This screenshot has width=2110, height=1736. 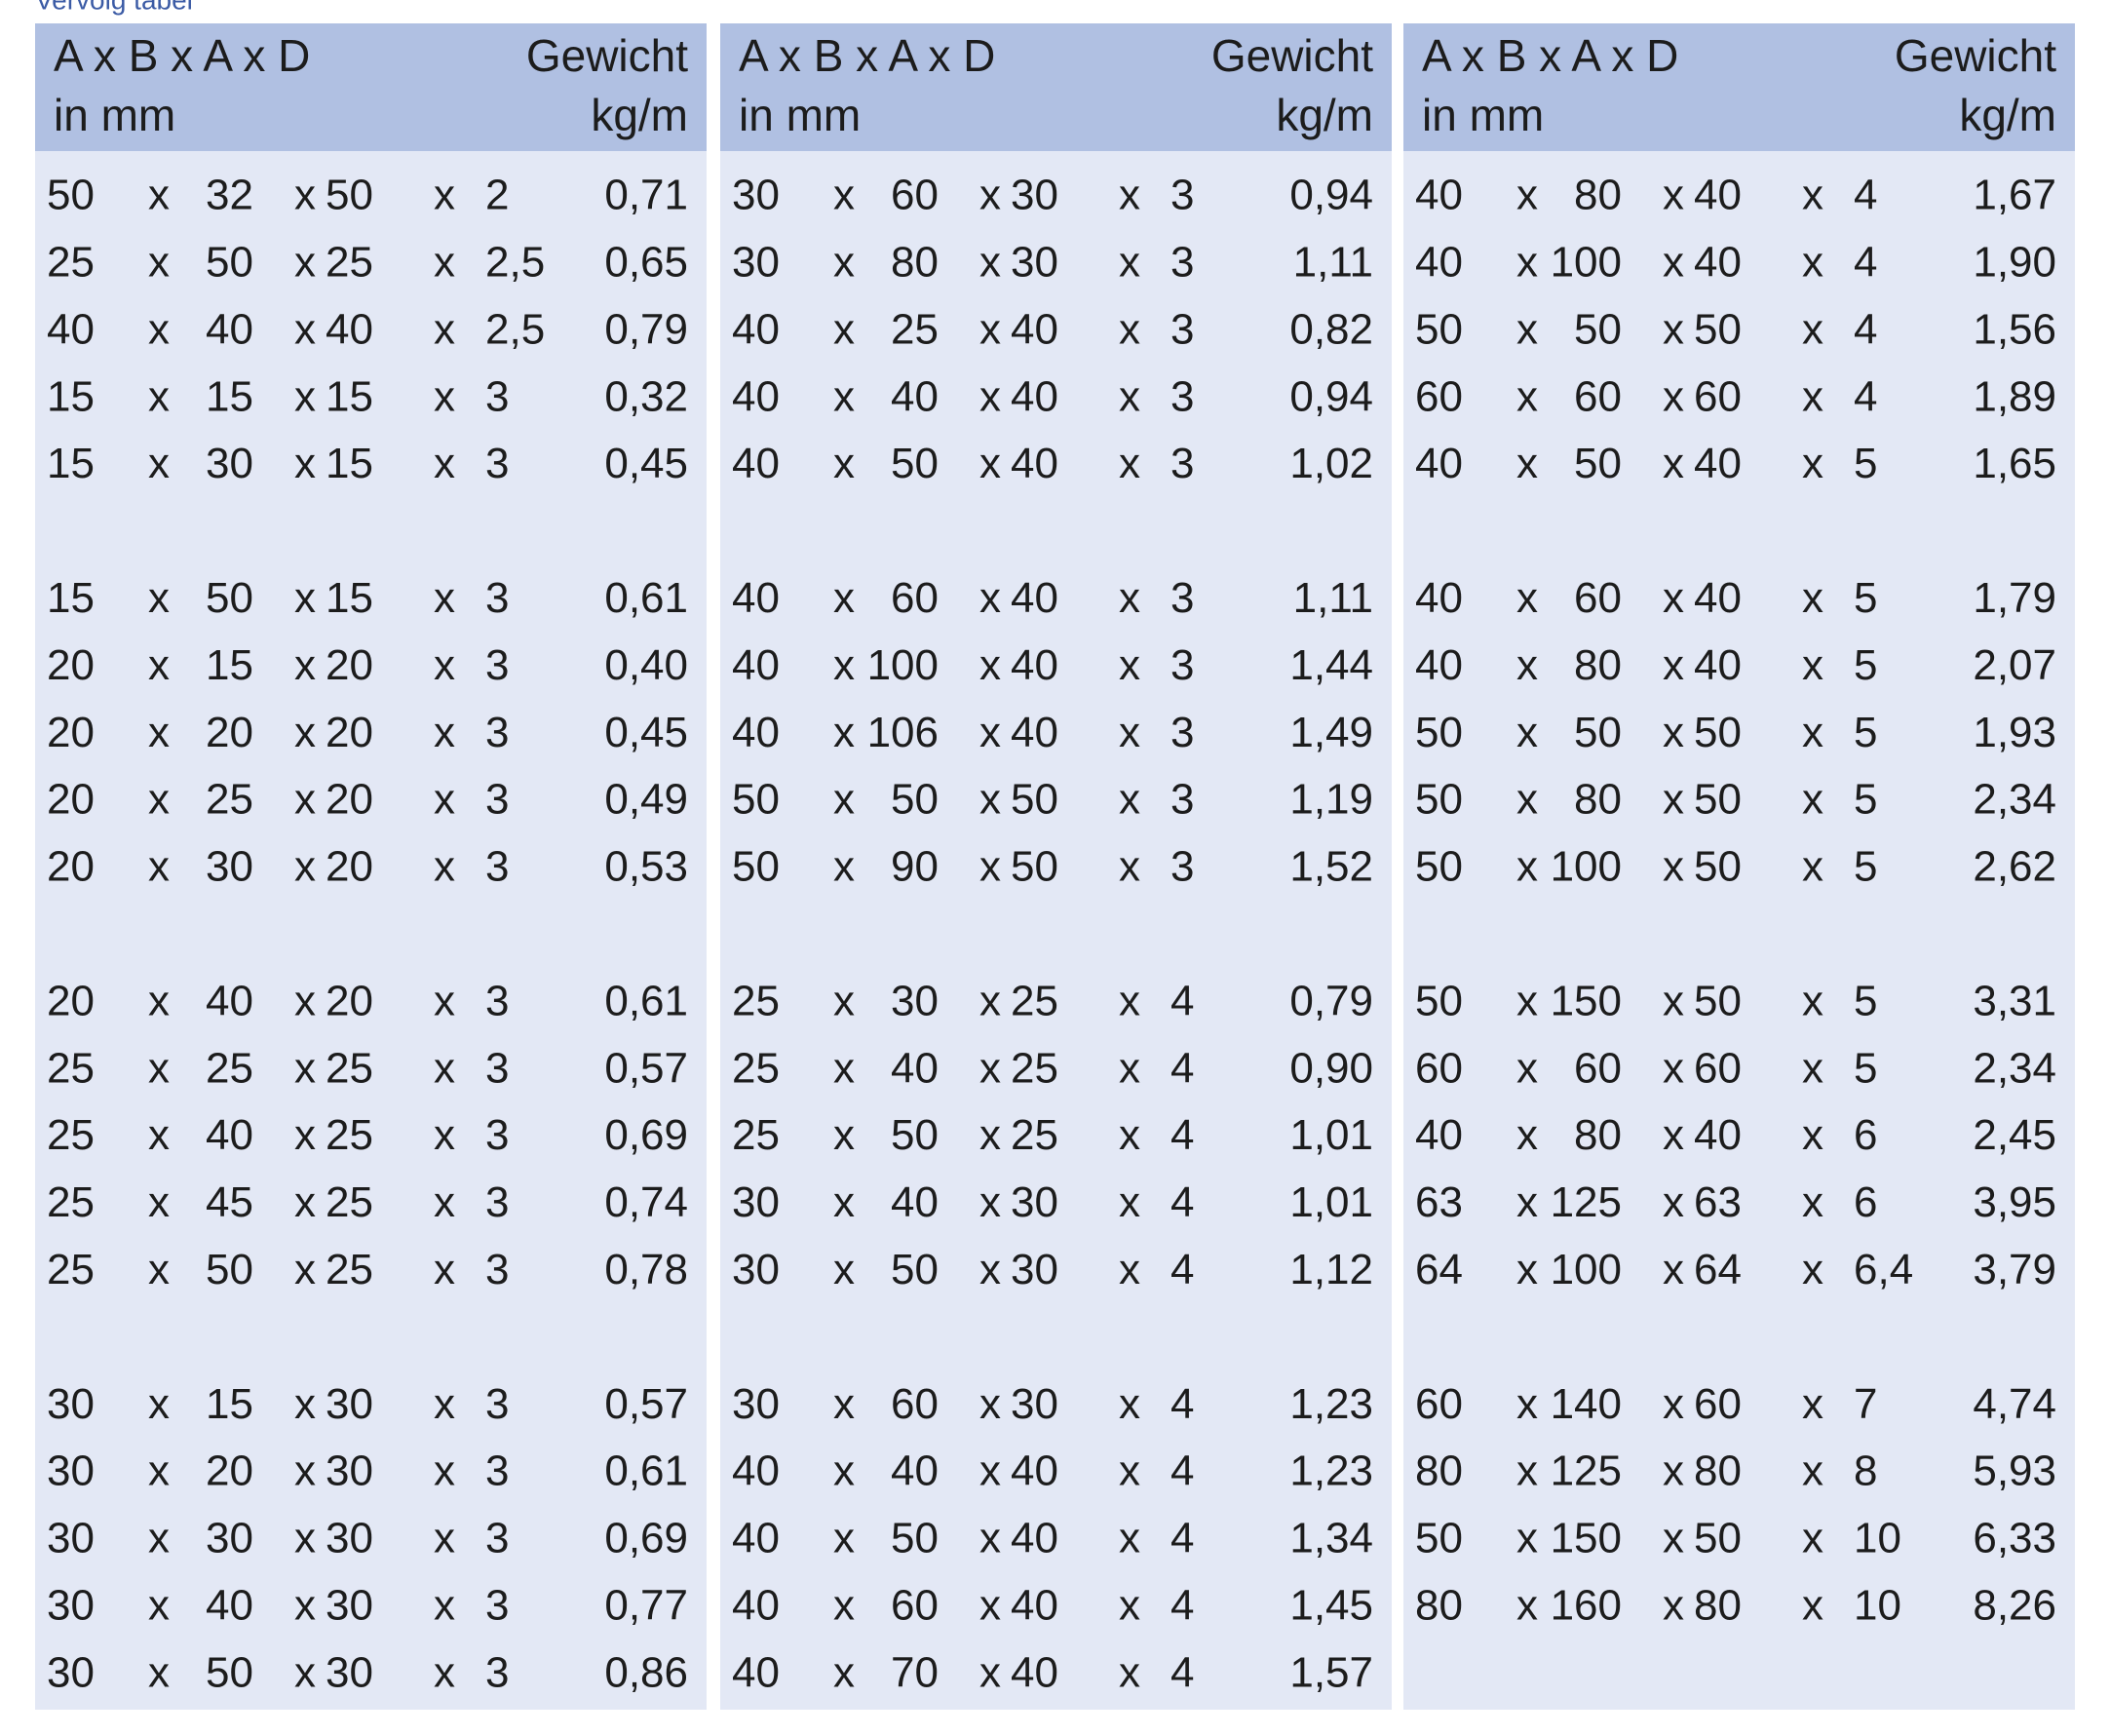 I want to click on weight: 2,07, so click(x=2014, y=665).